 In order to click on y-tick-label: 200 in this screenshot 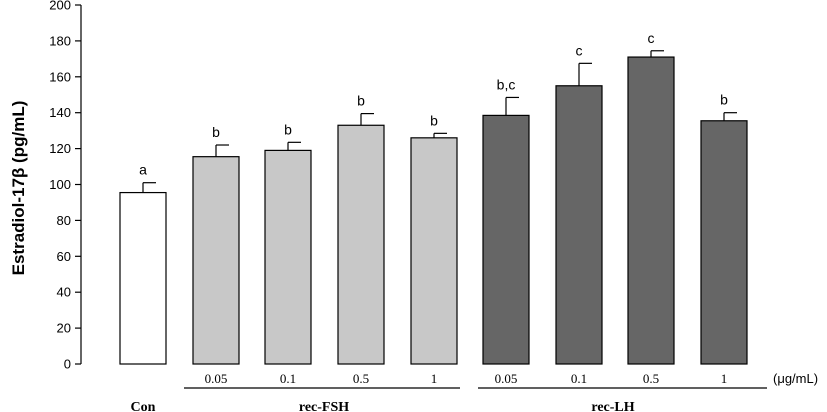, I will do `click(60, 6)`.